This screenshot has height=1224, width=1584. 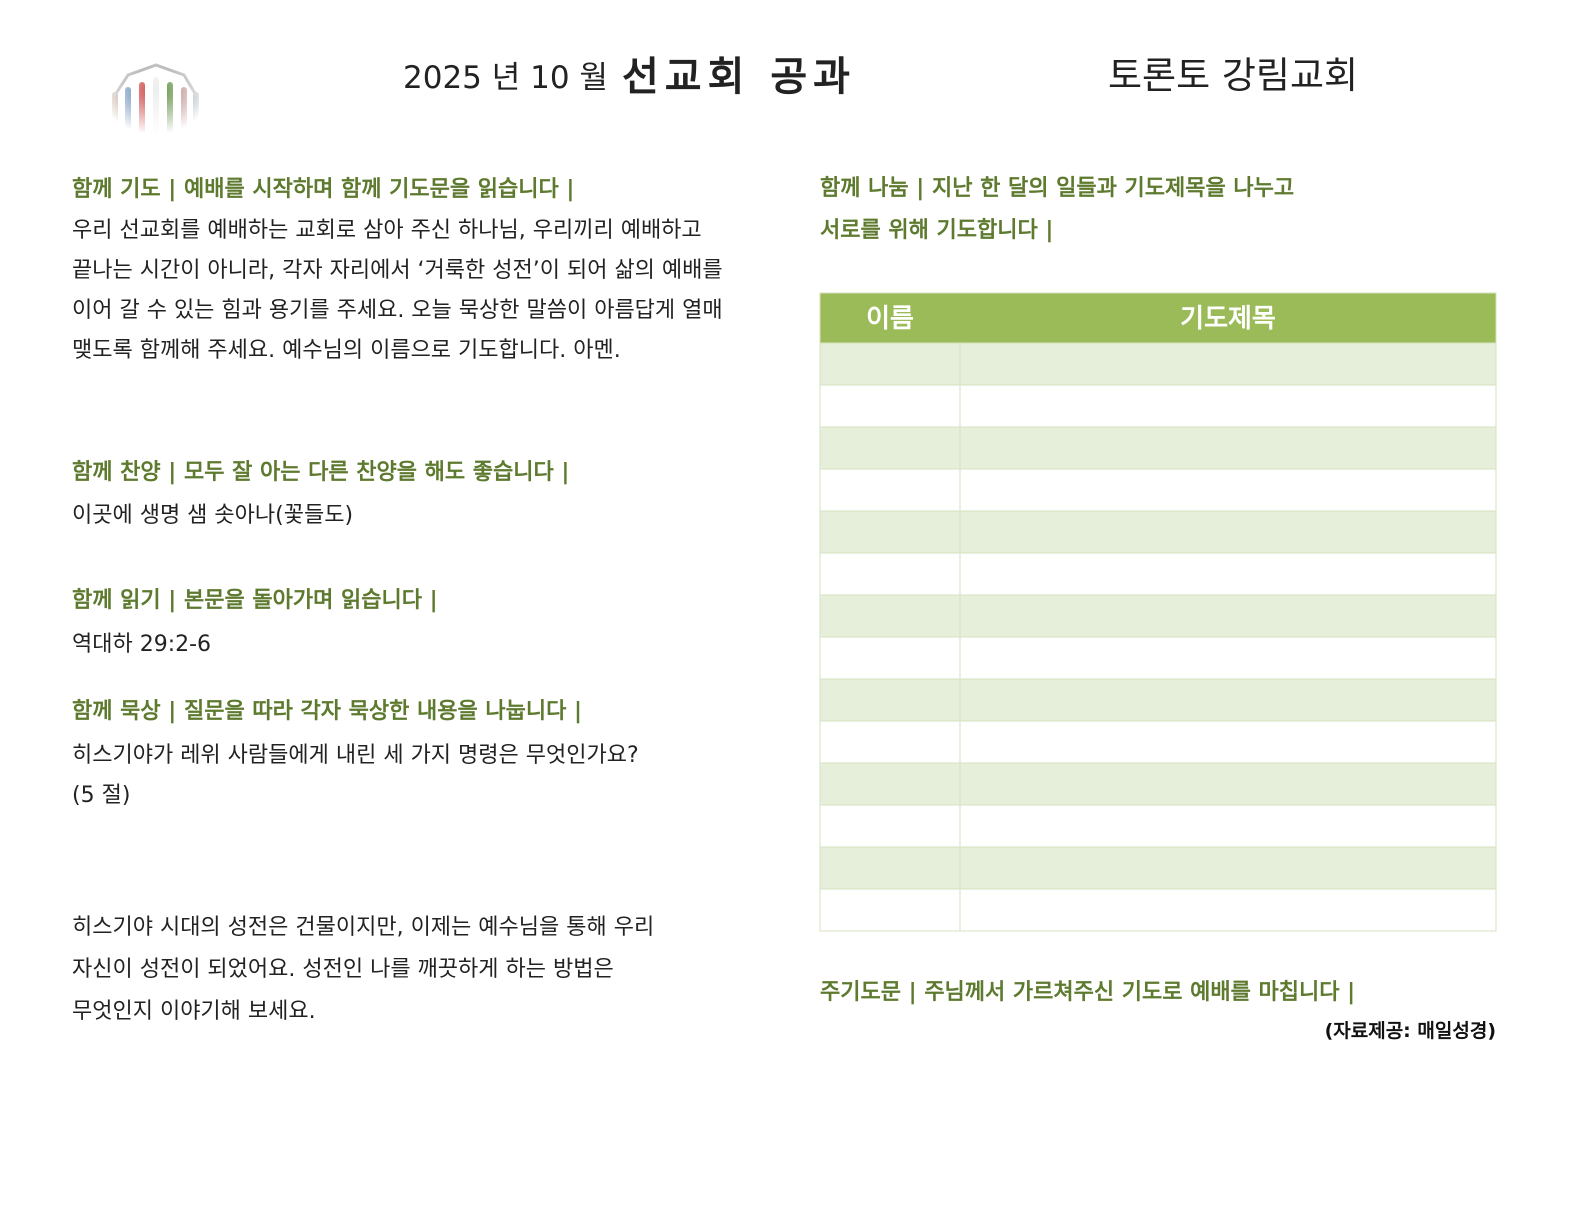 What do you see at coordinates (194, 1011) in the screenshot?
I see `paragraph-line: 무엇인지 이야기해 보세요.` at bounding box center [194, 1011].